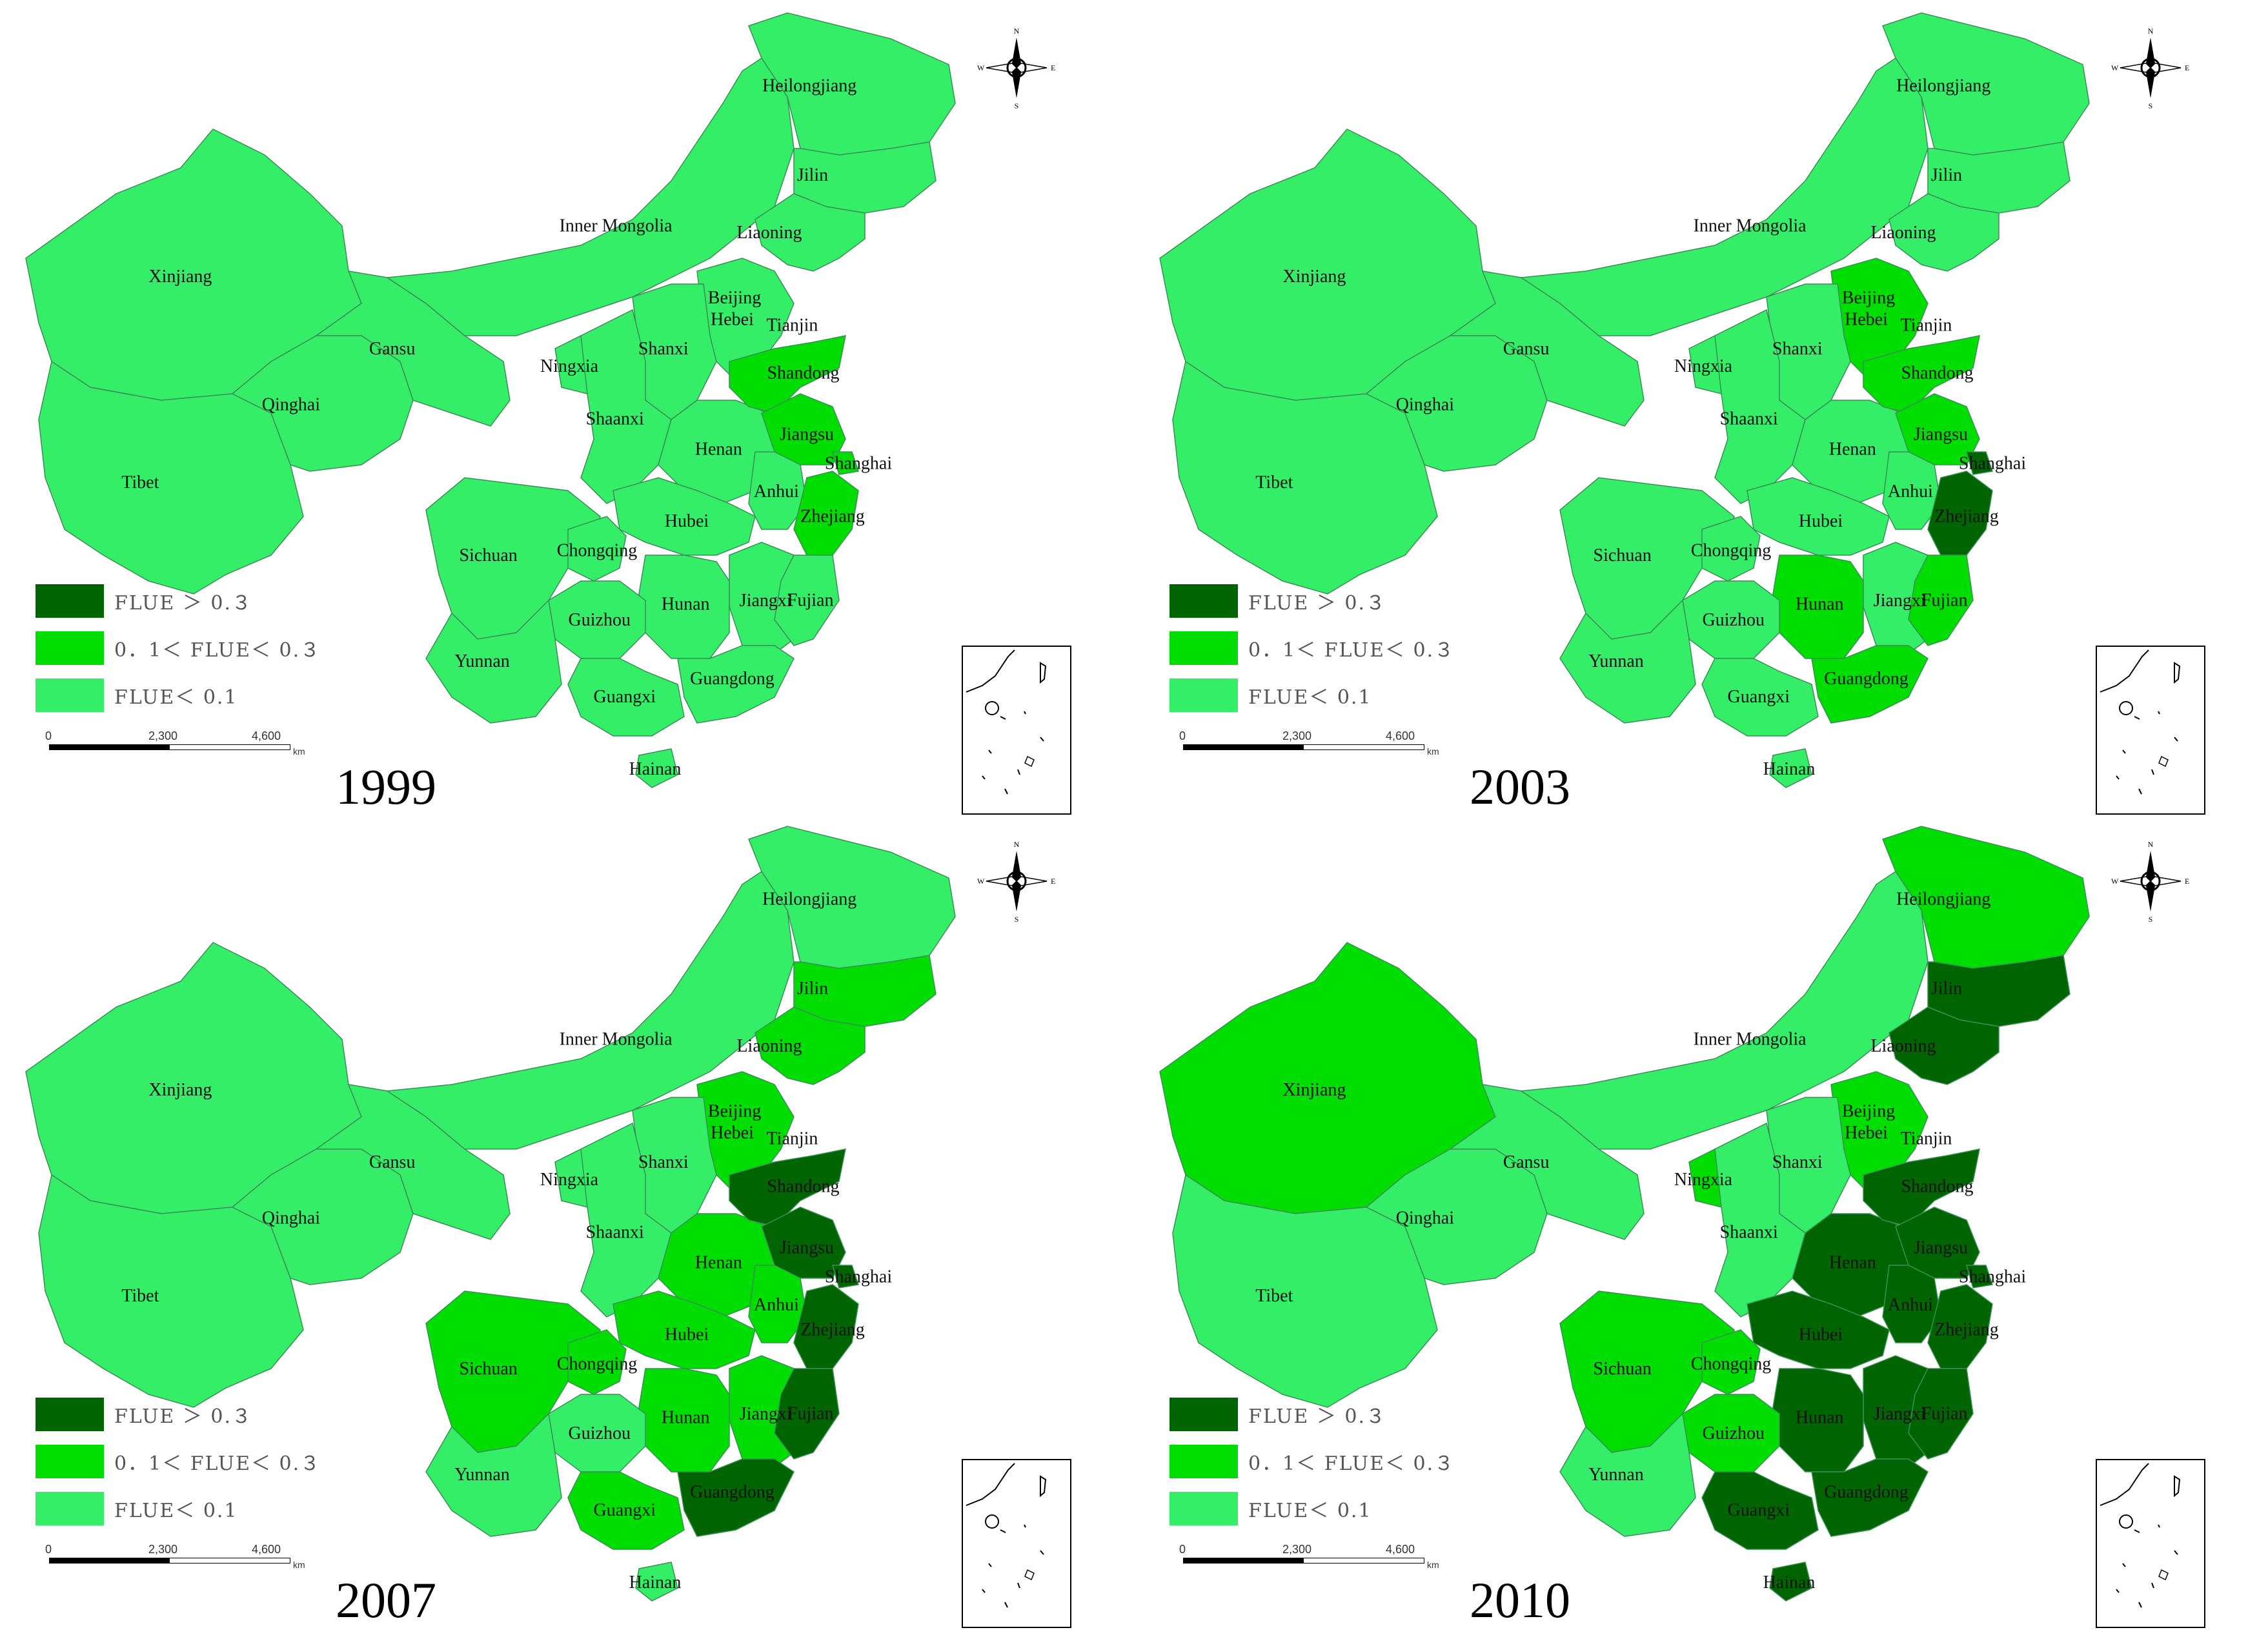 Image resolution: width=2268 pixels, height=1630 pixels. Describe the element at coordinates (2150, 1543) in the screenshot. I see `south-china-sea-inset` at that location.